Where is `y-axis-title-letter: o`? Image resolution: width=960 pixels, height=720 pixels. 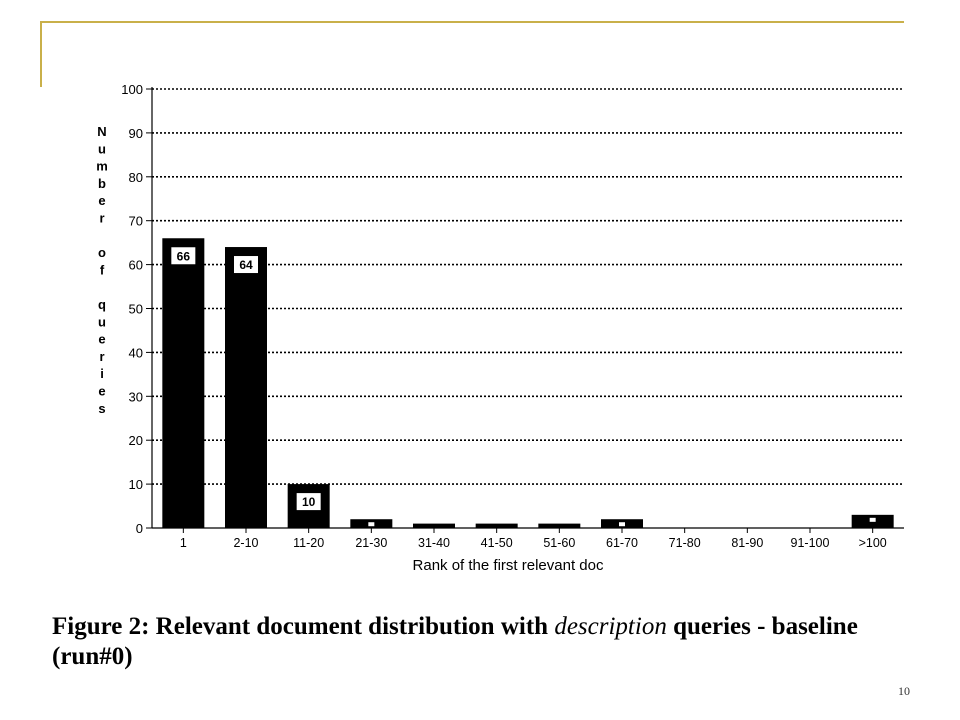
y-axis-title-letter: o is located at coordinates (102, 252).